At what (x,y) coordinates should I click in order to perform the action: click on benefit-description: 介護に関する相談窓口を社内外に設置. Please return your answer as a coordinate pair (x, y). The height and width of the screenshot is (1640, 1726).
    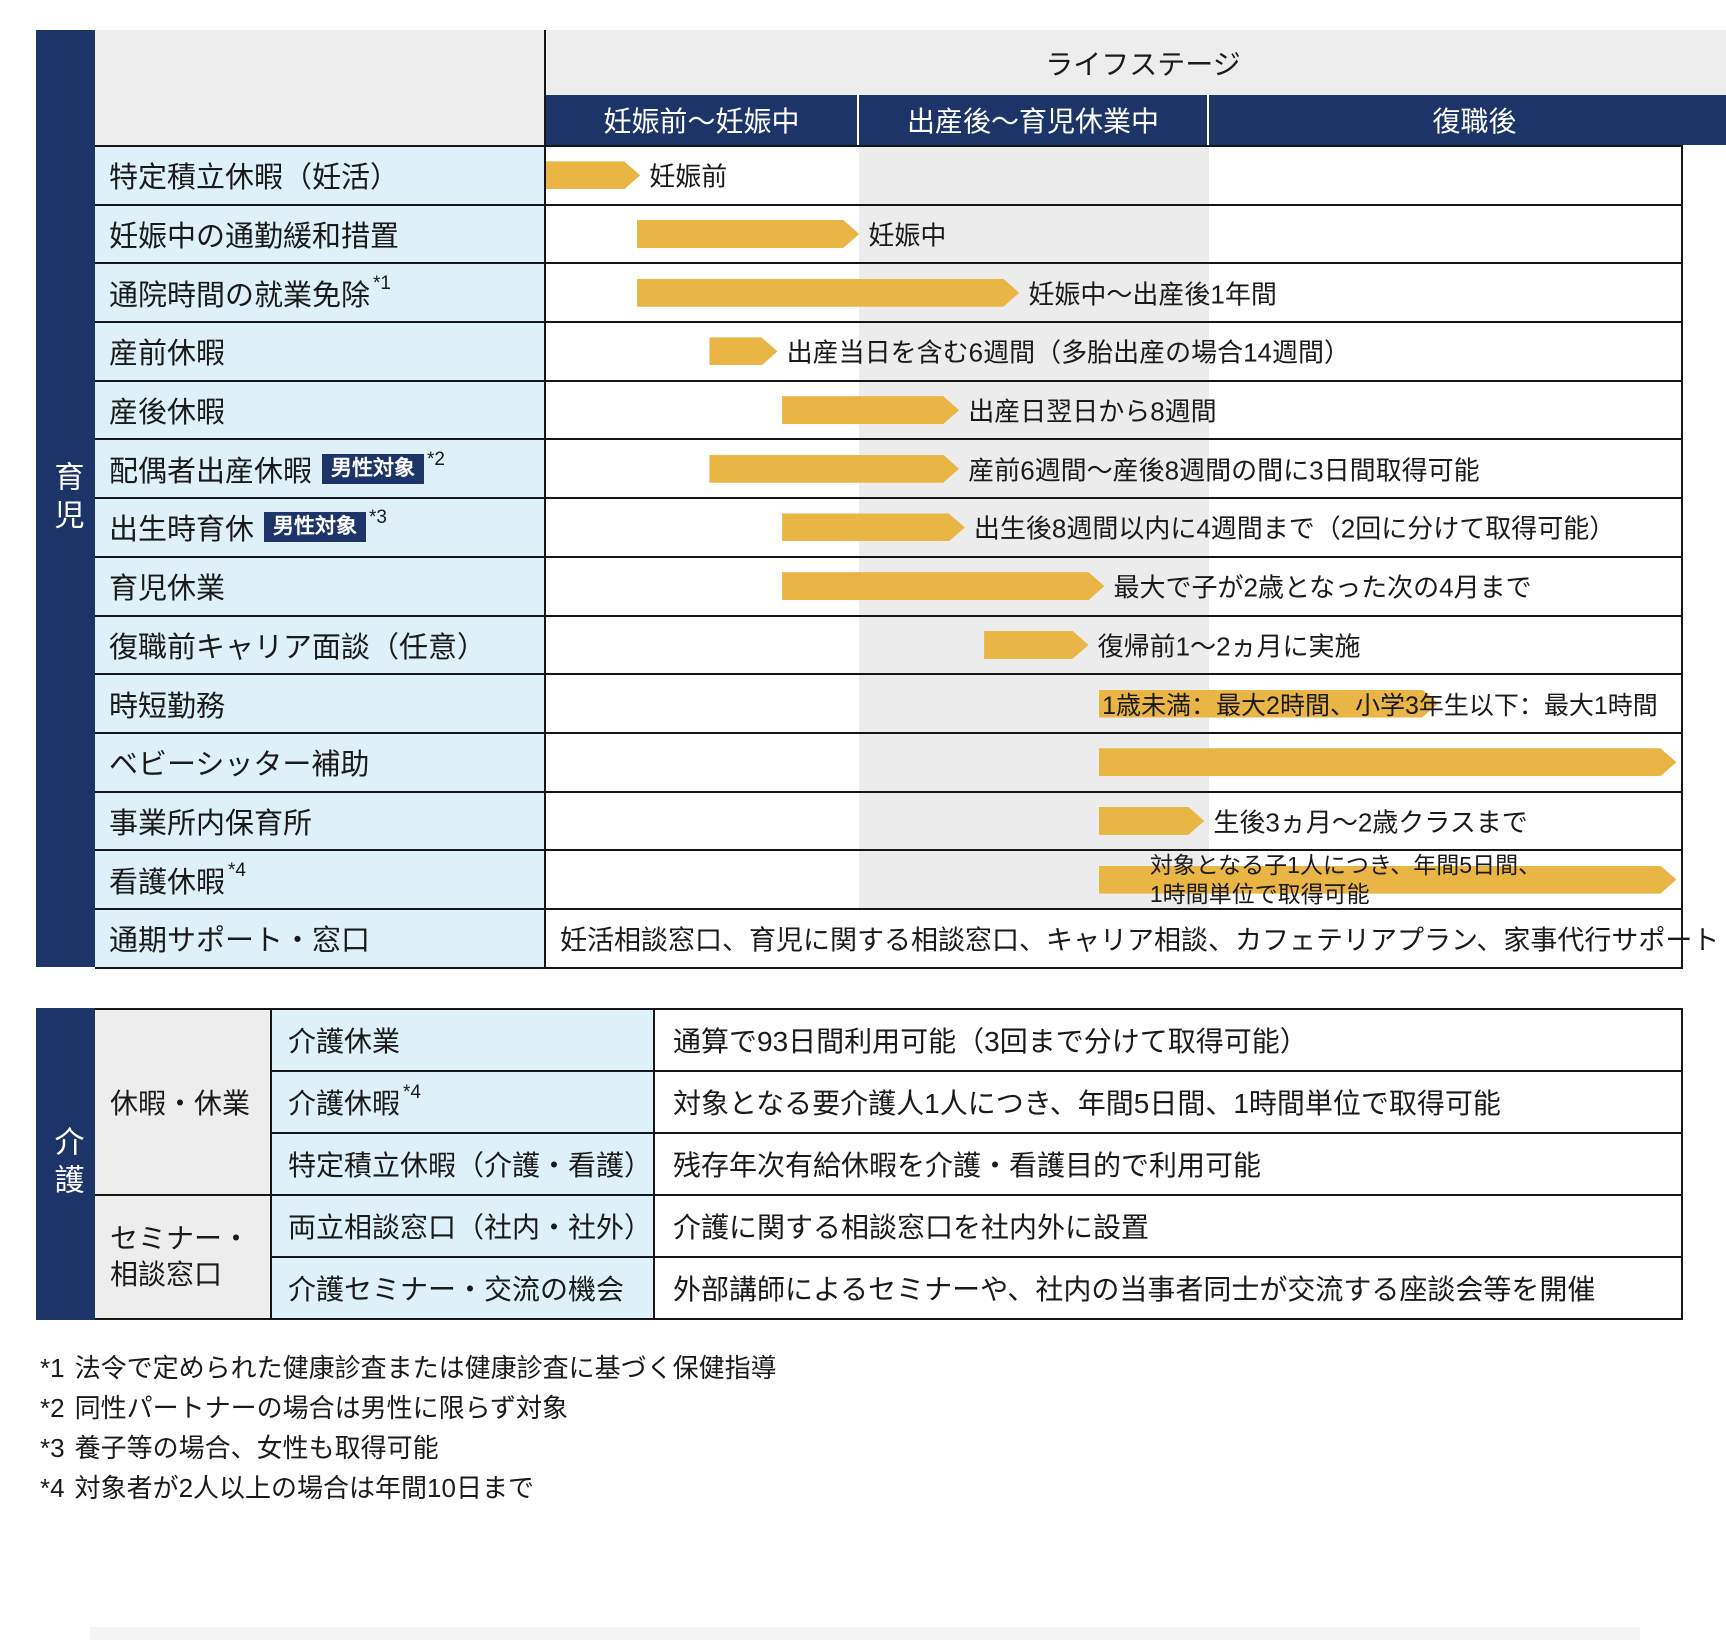
    Looking at the image, I should click on (1169, 1227).